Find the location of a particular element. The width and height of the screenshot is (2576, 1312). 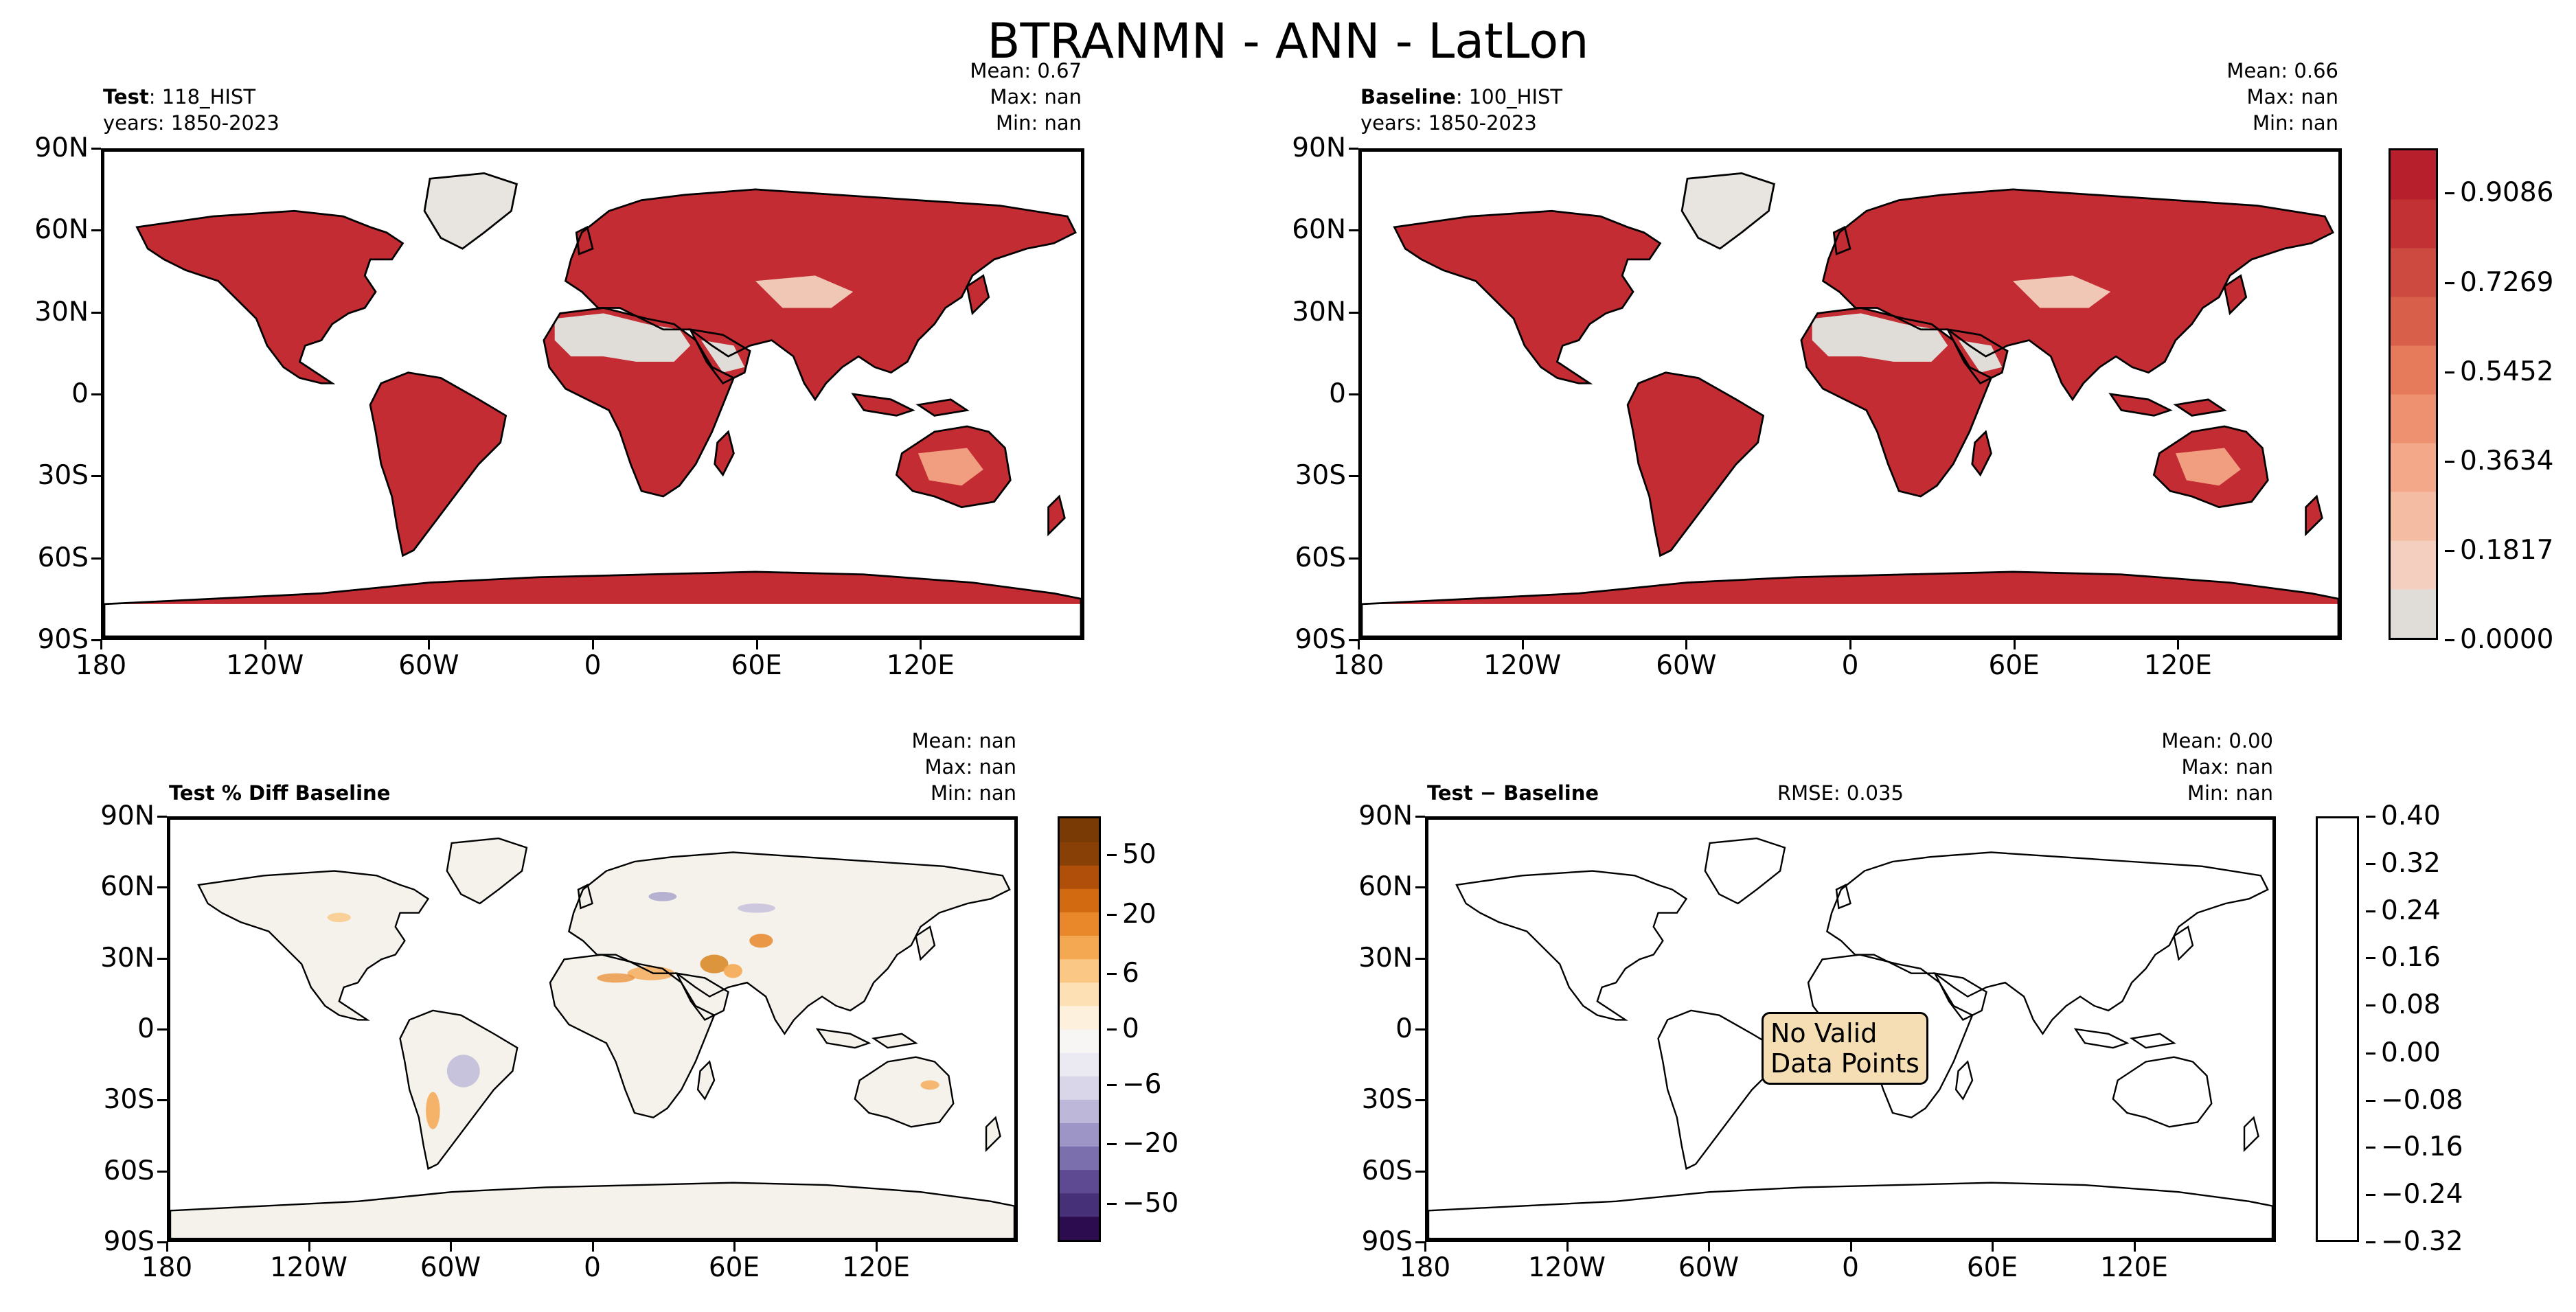

colorbar-tick-label: 20 is located at coordinates (1139, 914).